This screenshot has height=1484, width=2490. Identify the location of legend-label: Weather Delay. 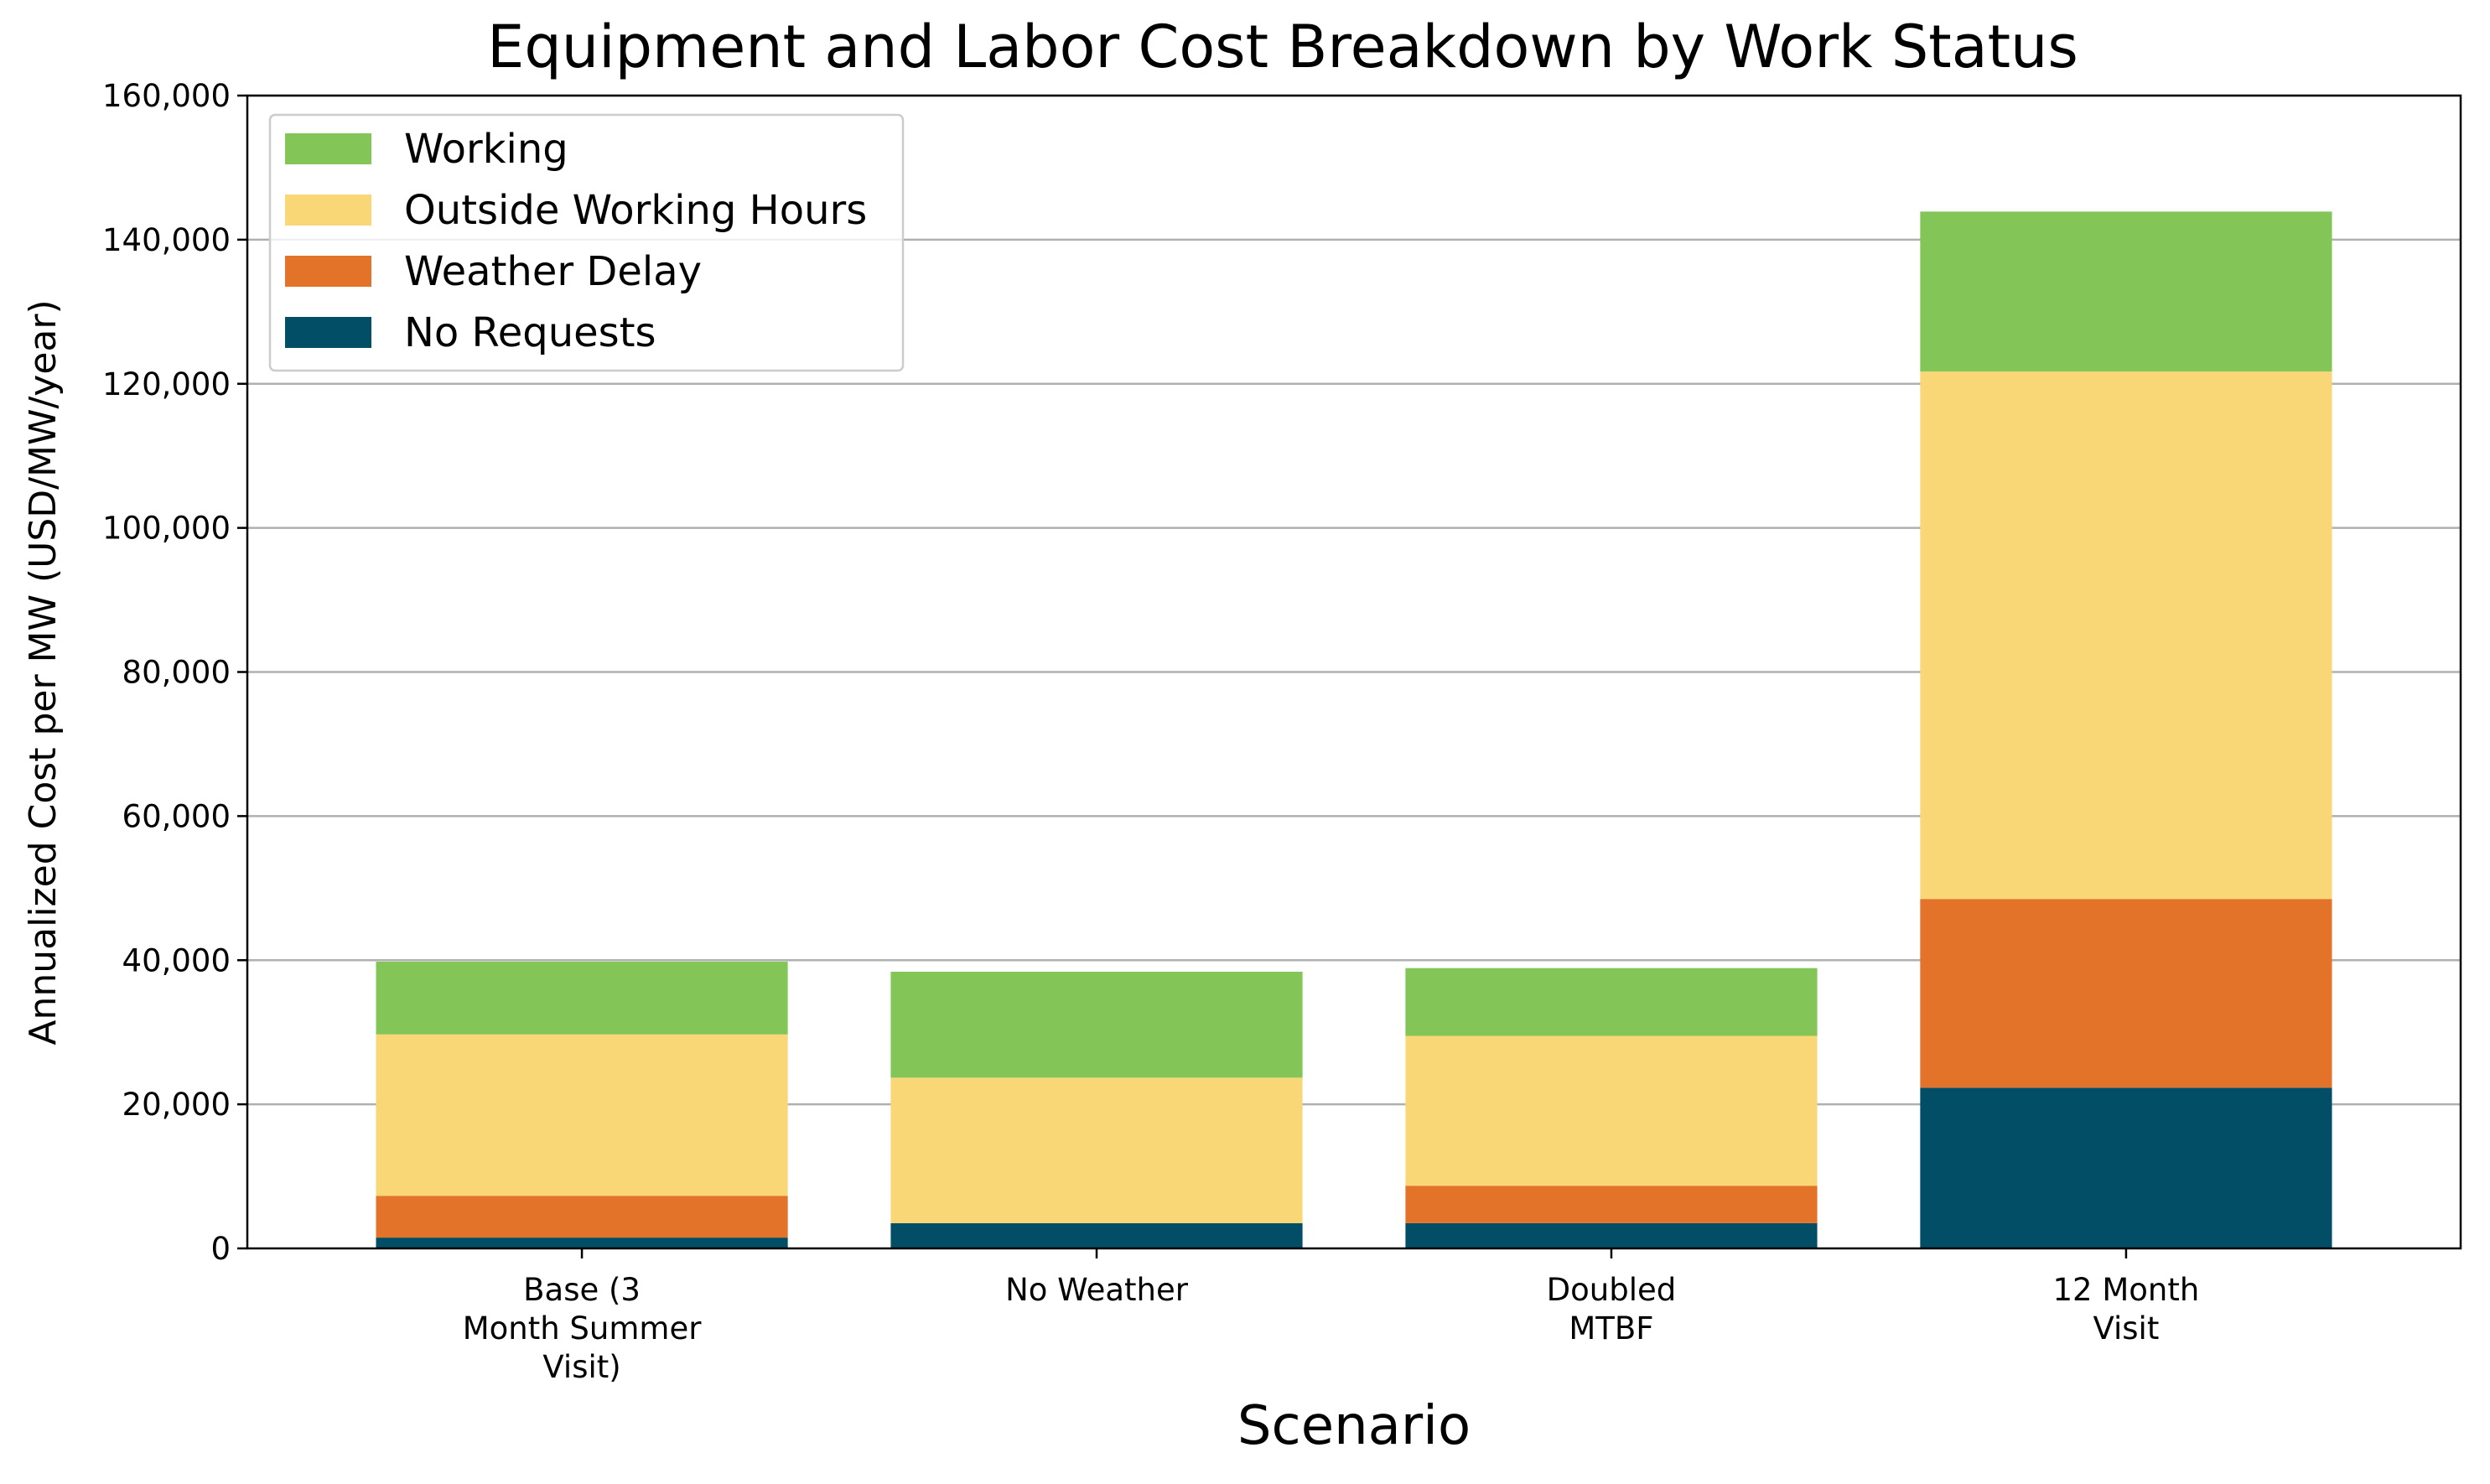
(553, 271).